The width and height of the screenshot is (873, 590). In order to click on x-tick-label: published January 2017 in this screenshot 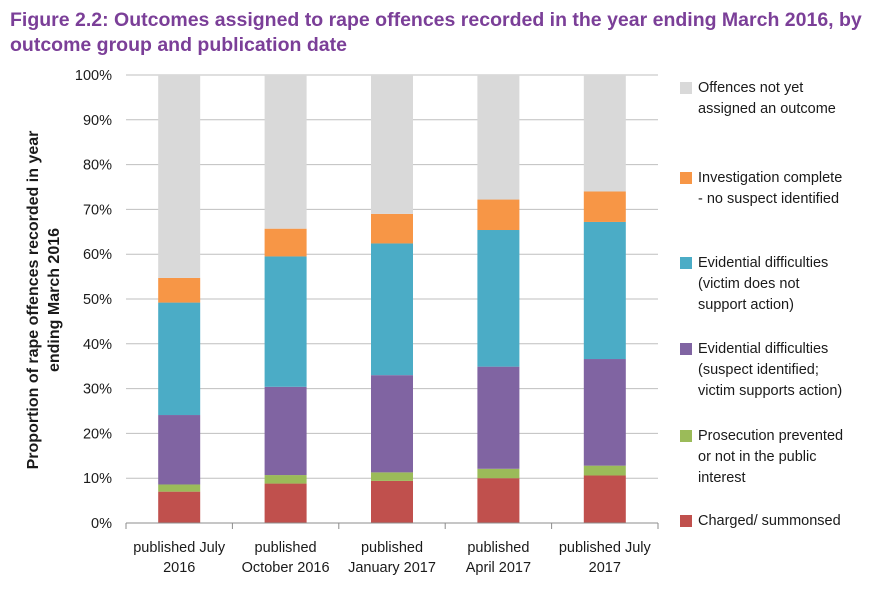, I will do `click(392, 558)`.